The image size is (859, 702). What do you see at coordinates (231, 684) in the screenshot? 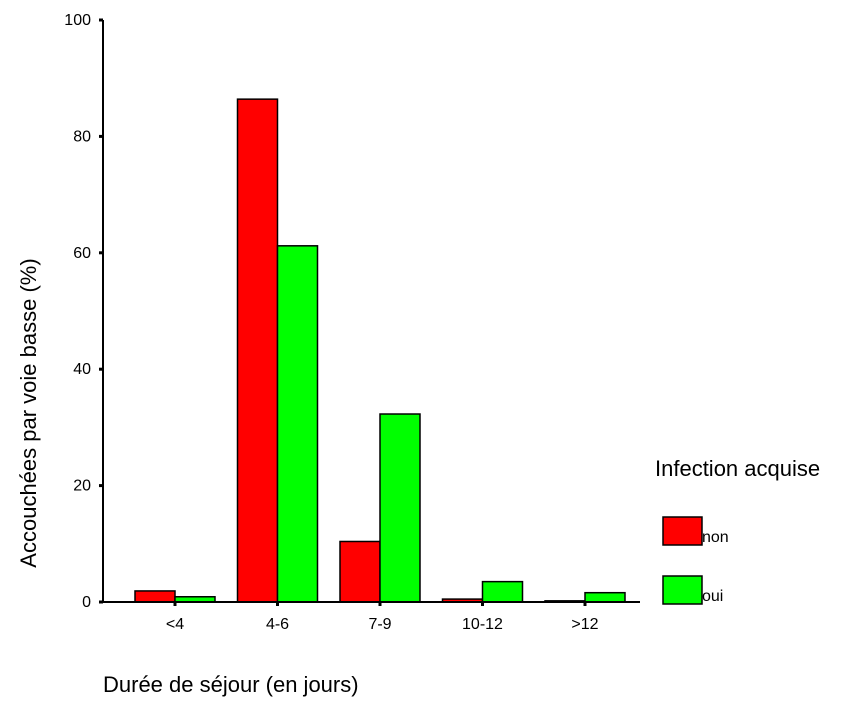
I see `x-axis-title: Durée de séjour (en jours)` at bounding box center [231, 684].